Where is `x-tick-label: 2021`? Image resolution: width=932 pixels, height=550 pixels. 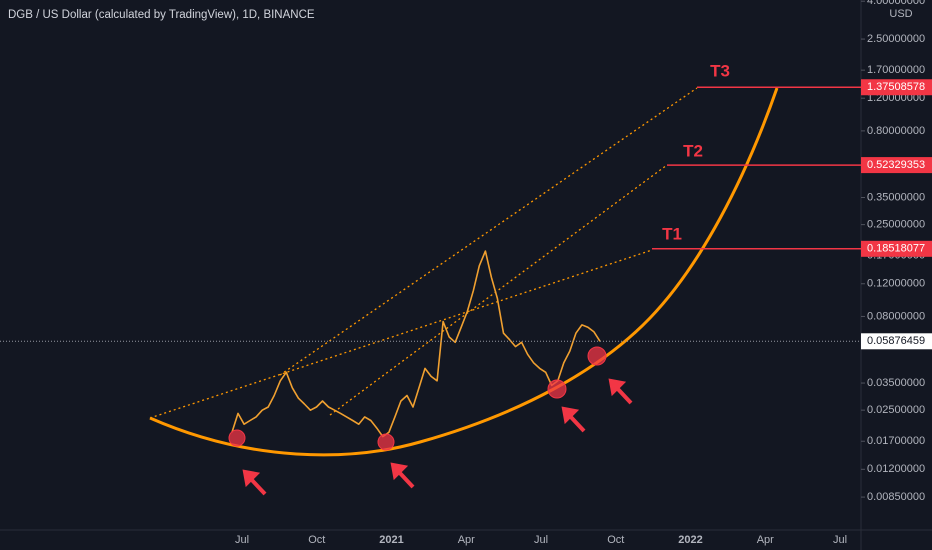 x-tick-label: 2021 is located at coordinates (391, 540).